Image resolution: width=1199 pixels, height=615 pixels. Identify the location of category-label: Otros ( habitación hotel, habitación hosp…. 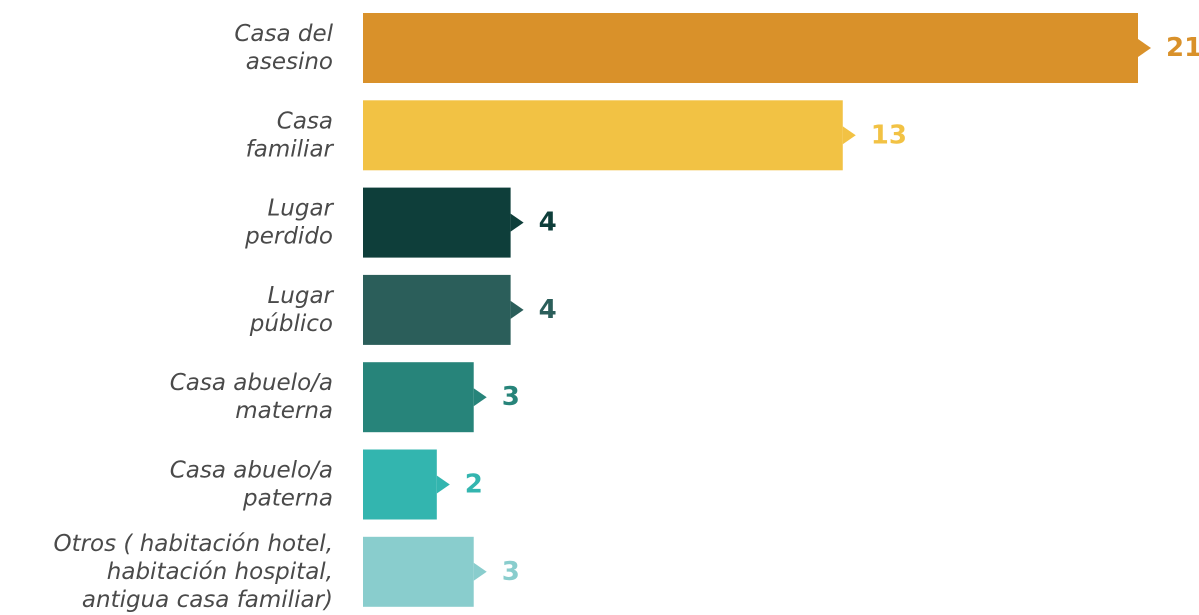
(193, 572).